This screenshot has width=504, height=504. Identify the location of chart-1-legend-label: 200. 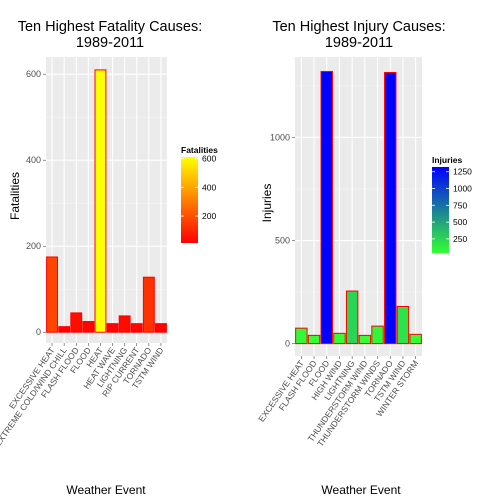
(209, 216).